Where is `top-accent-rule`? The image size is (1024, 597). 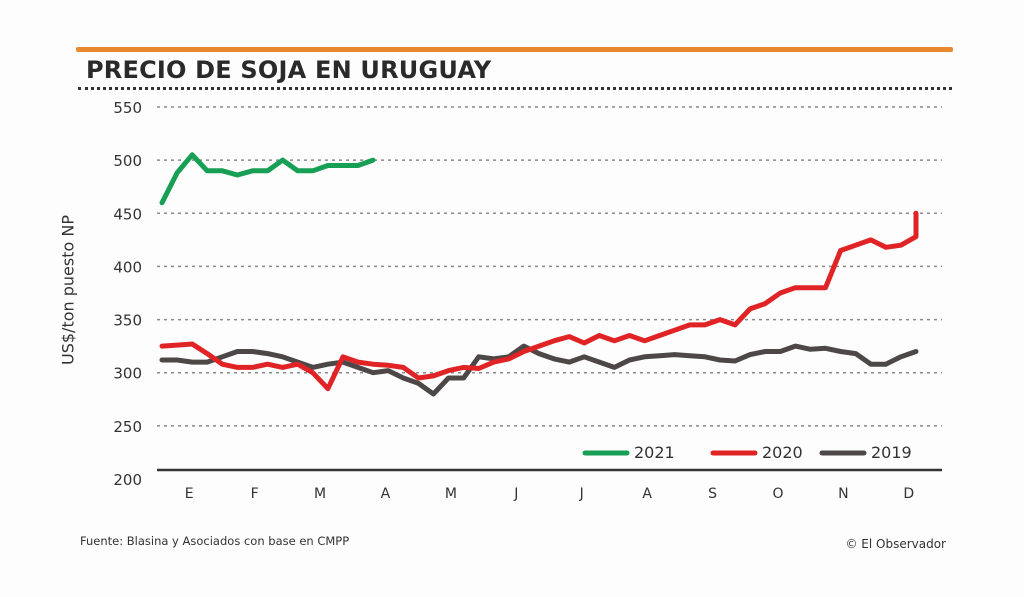 top-accent-rule is located at coordinates (514, 49).